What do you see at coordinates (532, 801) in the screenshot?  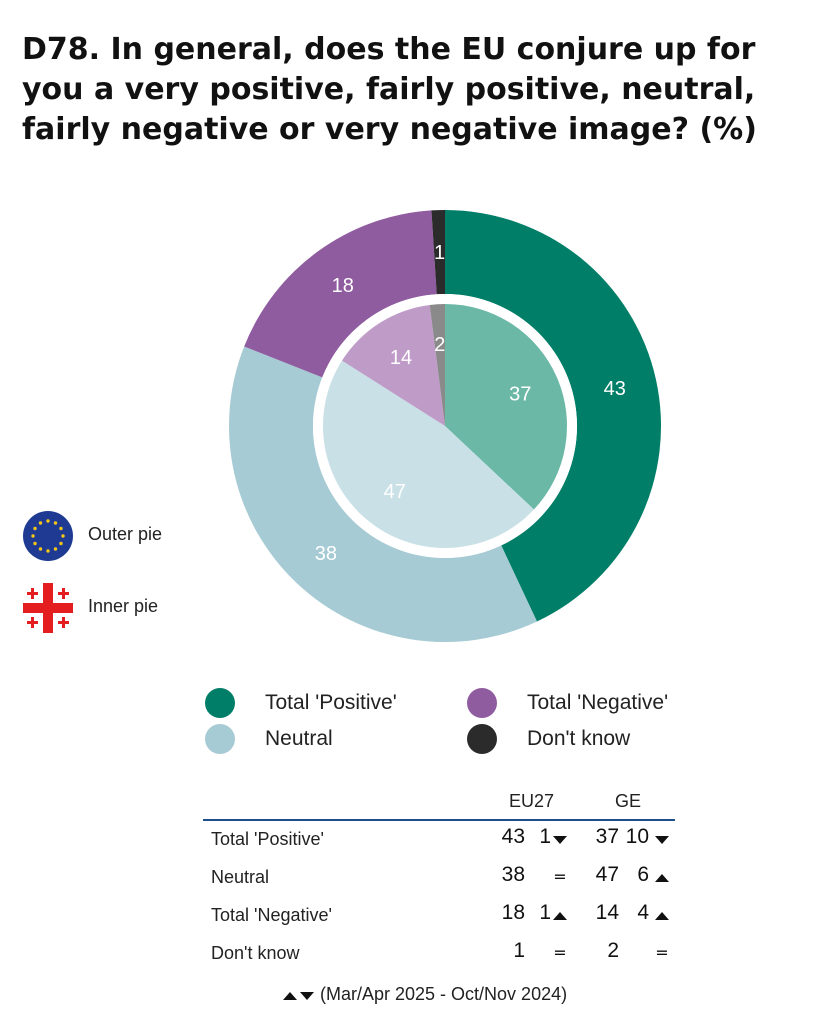 I see `column-header-eu27: EU27` at bounding box center [532, 801].